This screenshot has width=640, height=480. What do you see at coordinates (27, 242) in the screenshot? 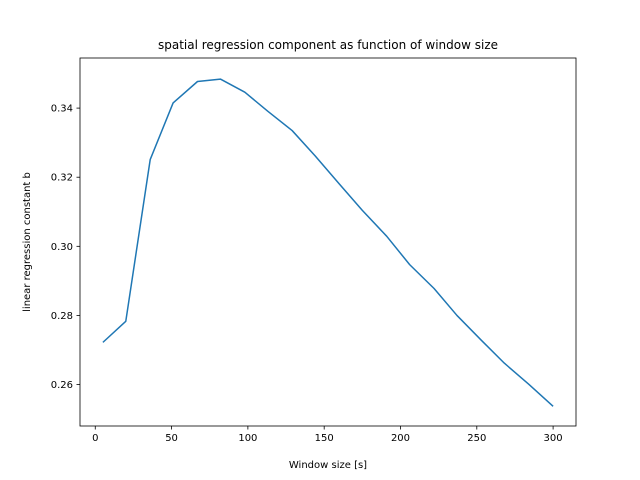
I see `y-axis-label: linear regression constant b` at bounding box center [27, 242].